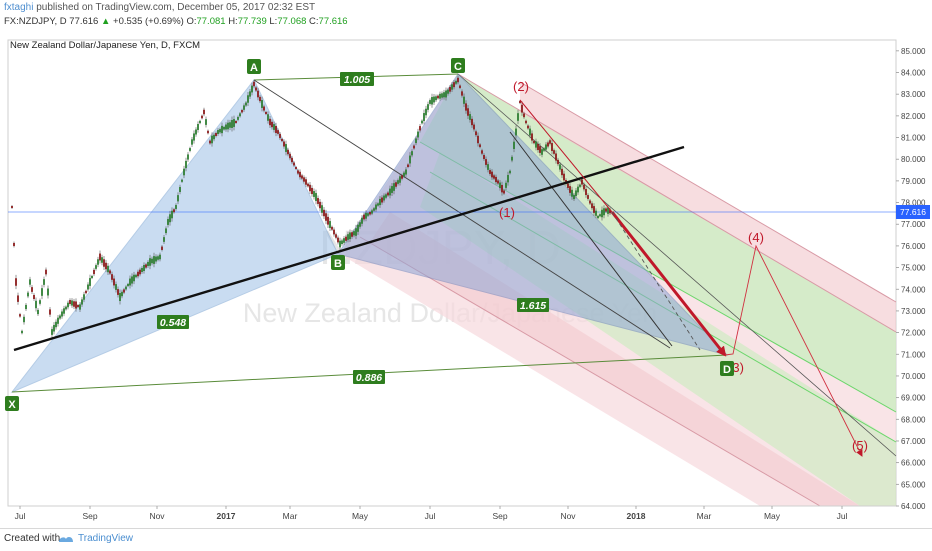 The height and width of the screenshot is (551, 932). I want to click on close-value: 77.616, so click(333, 21).